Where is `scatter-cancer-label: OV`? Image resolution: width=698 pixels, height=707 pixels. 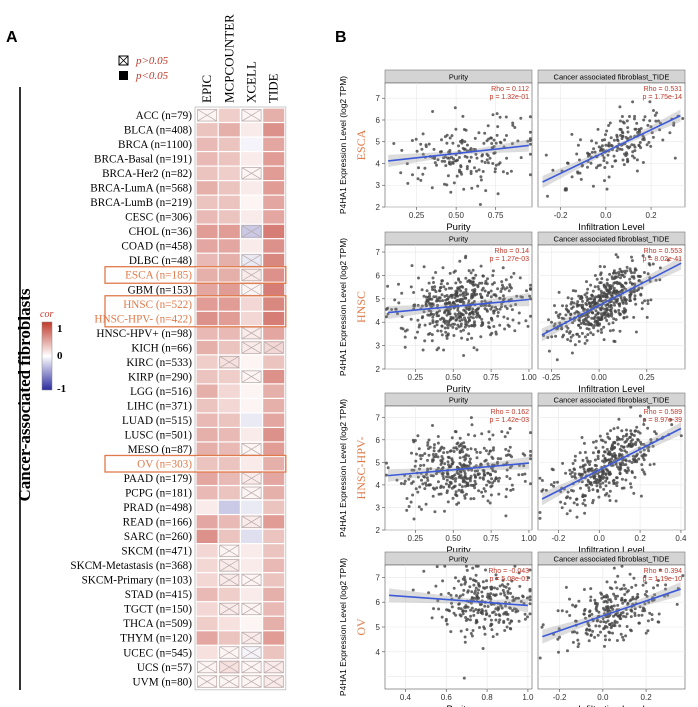
scatter-cancer-label: OV is located at coordinates (361, 627).